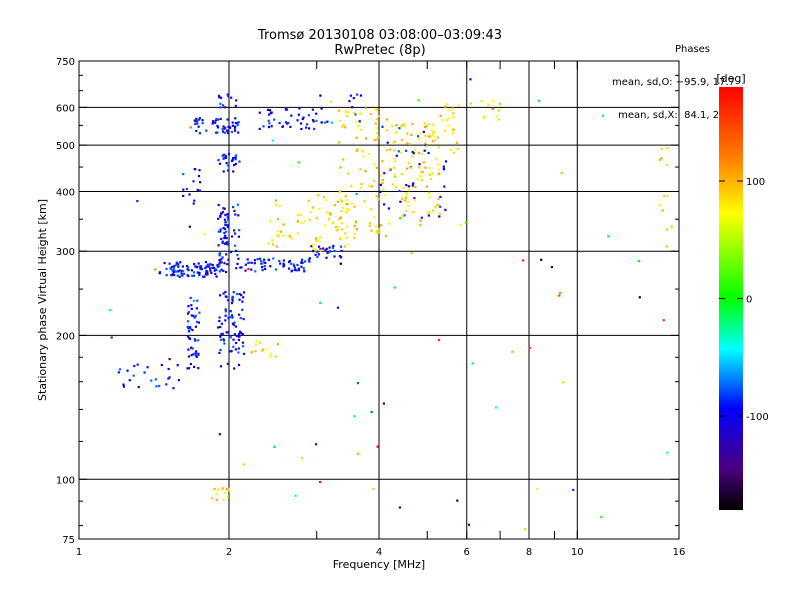  I want to click on y-tick-labels: 75 100 200 300 400 500 600 750, so click(65, 301).